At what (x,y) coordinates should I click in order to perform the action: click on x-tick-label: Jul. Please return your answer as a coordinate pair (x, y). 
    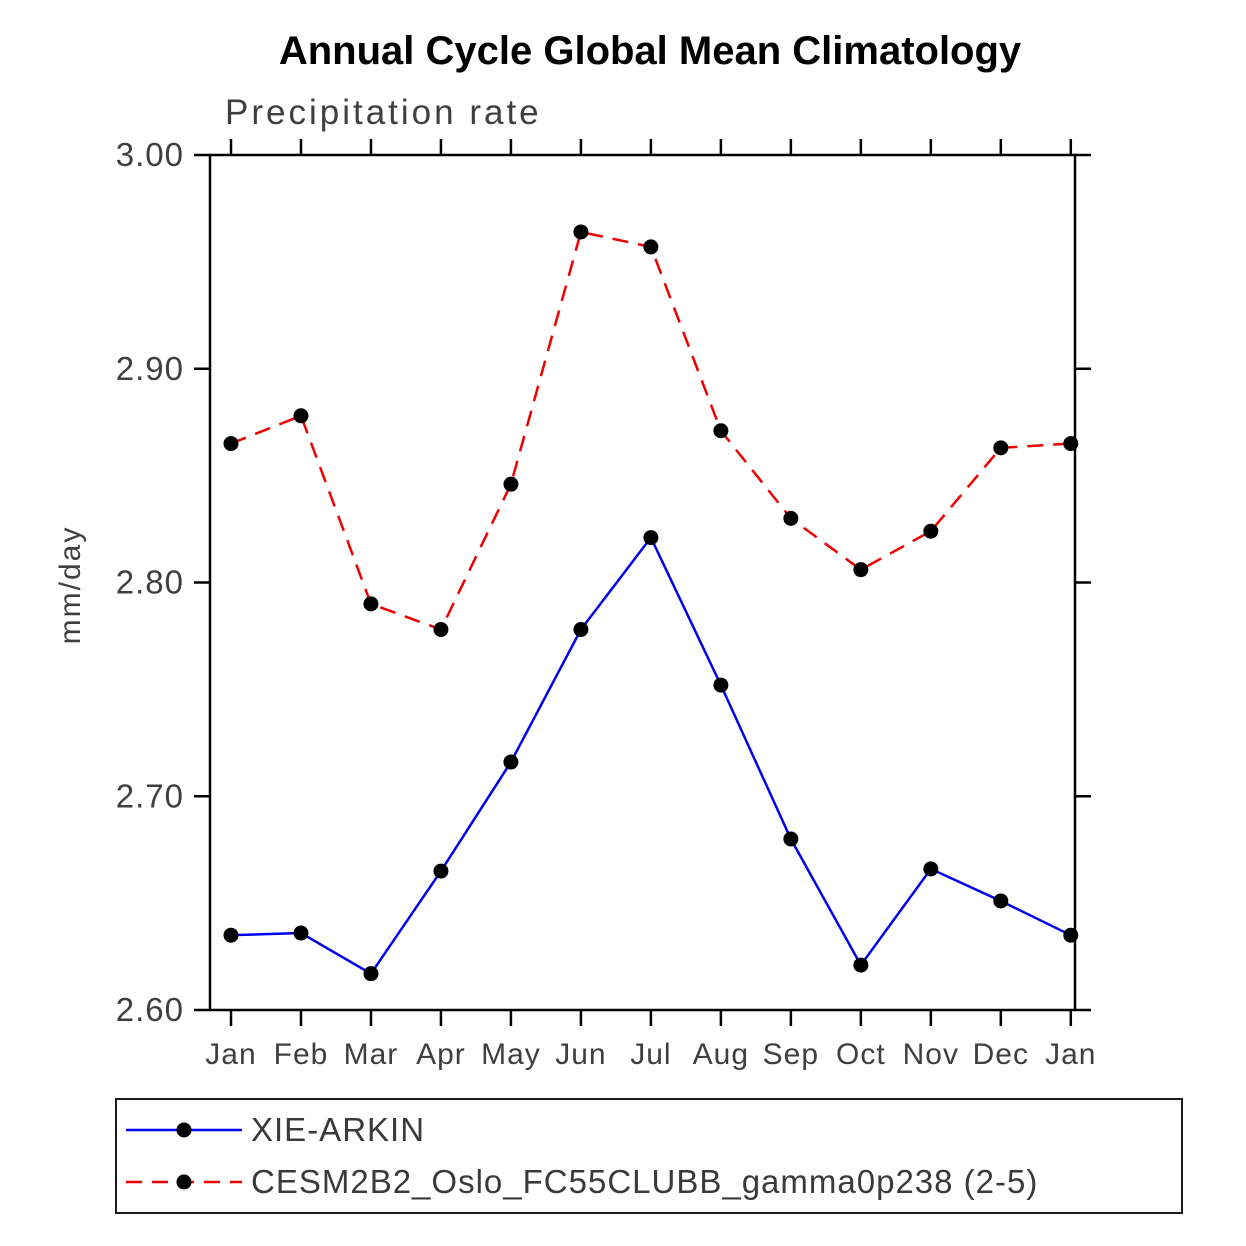
    Looking at the image, I should click on (650, 1054).